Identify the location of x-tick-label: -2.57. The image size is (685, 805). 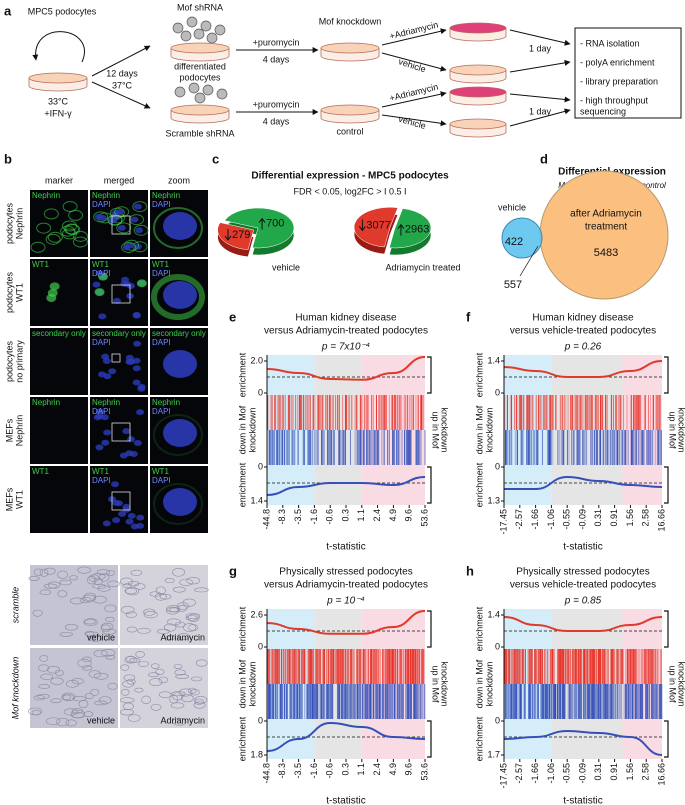
(519, 773).